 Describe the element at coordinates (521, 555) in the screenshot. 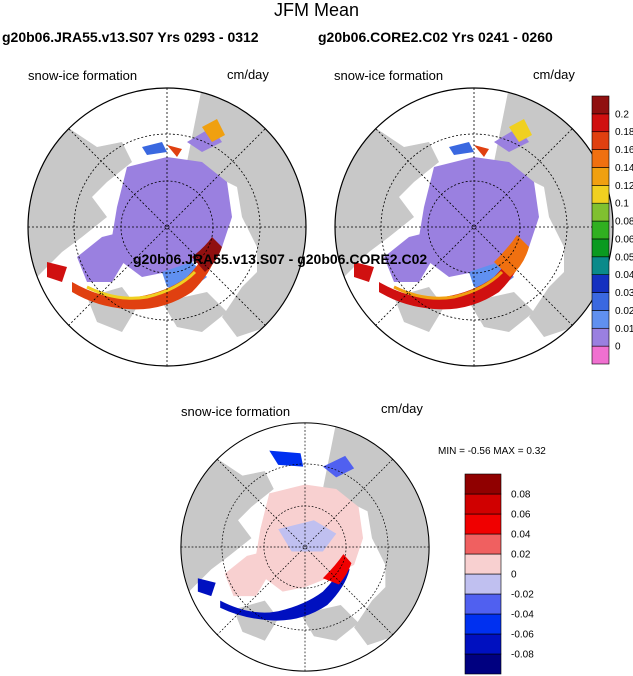

I see `colorbar-diff-label: 0.02` at that location.